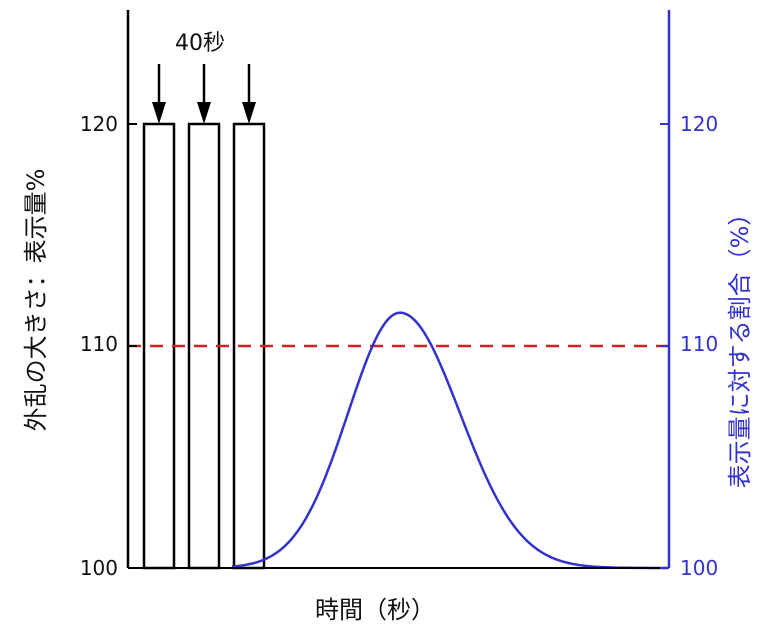  I want to click on tick-label-left-120: 120, so click(99, 124).